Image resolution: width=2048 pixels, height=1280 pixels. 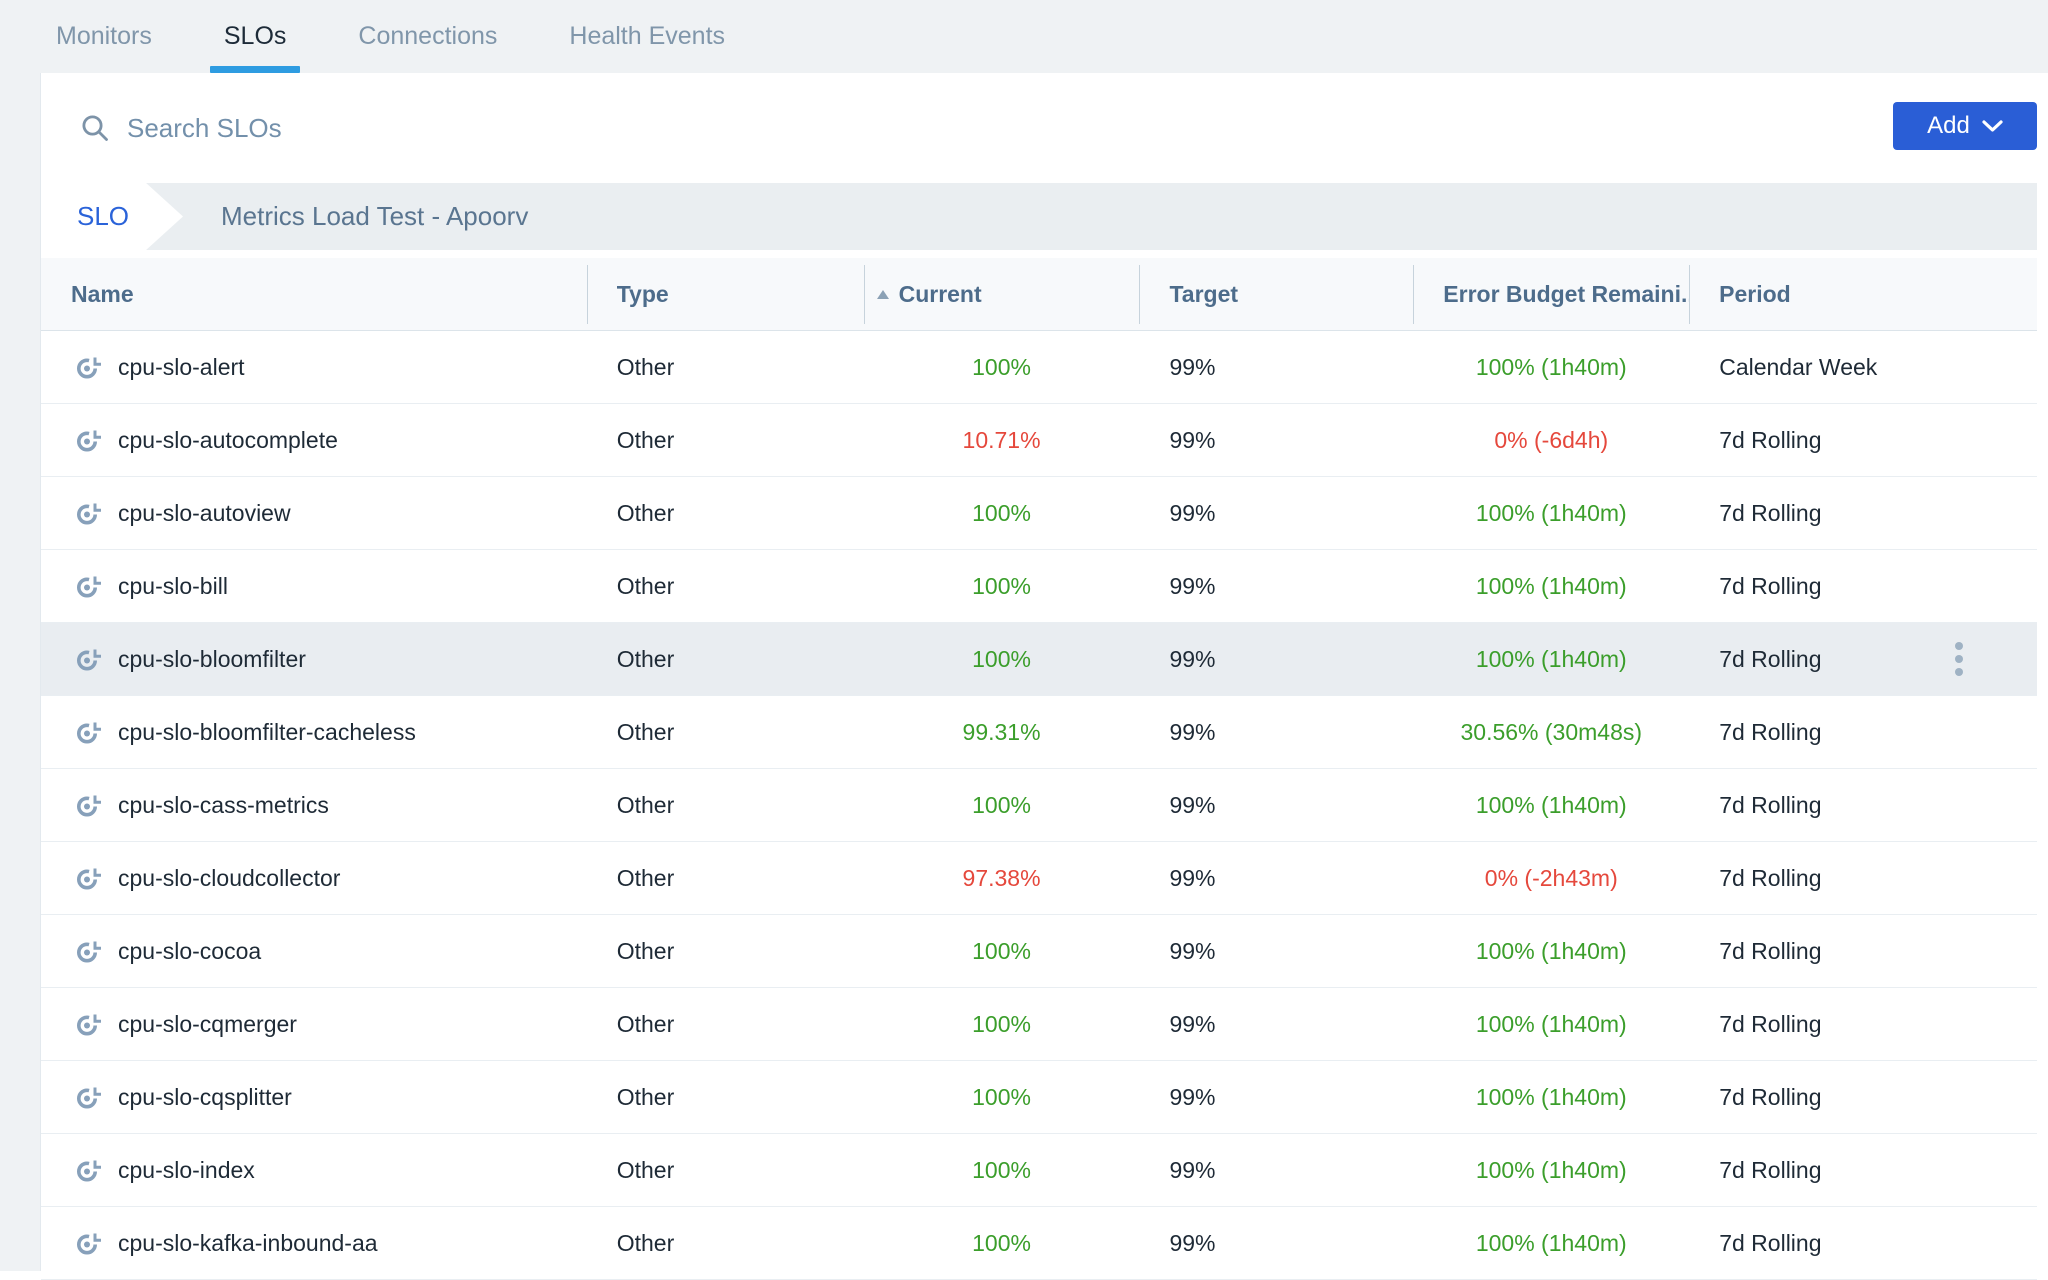 I want to click on tab-health-events-label: Health Events, so click(x=647, y=36).